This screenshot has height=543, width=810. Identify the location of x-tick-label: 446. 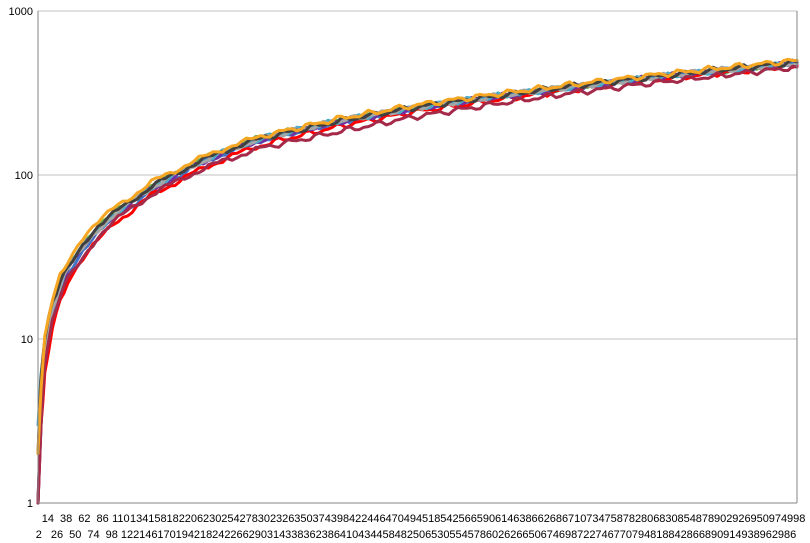
(376, 519).